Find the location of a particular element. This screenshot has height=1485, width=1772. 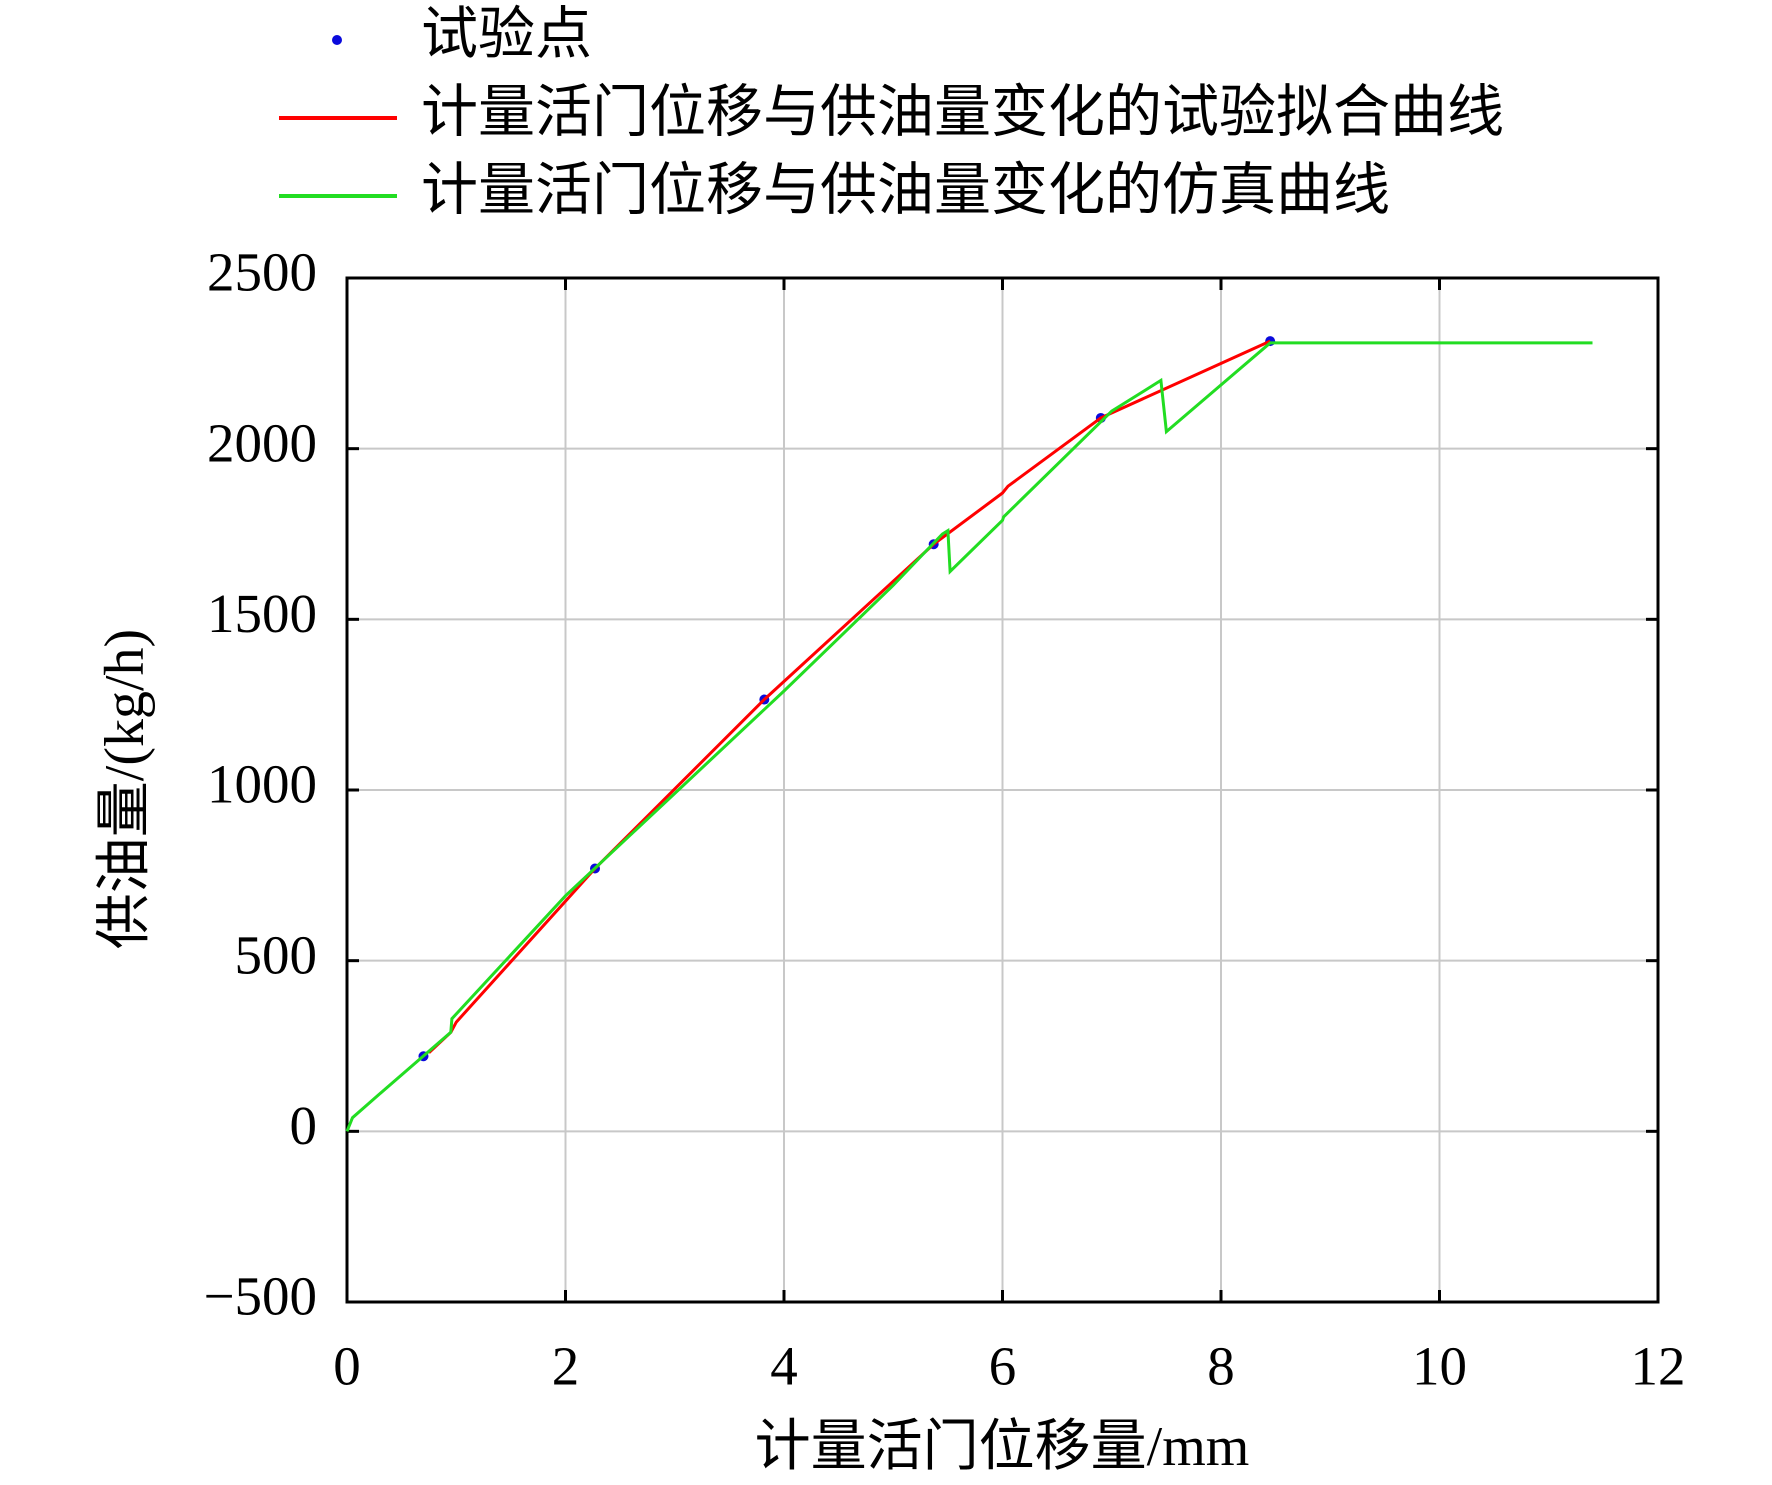

y-tick-label: 0 is located at coordinates (304, 1125).